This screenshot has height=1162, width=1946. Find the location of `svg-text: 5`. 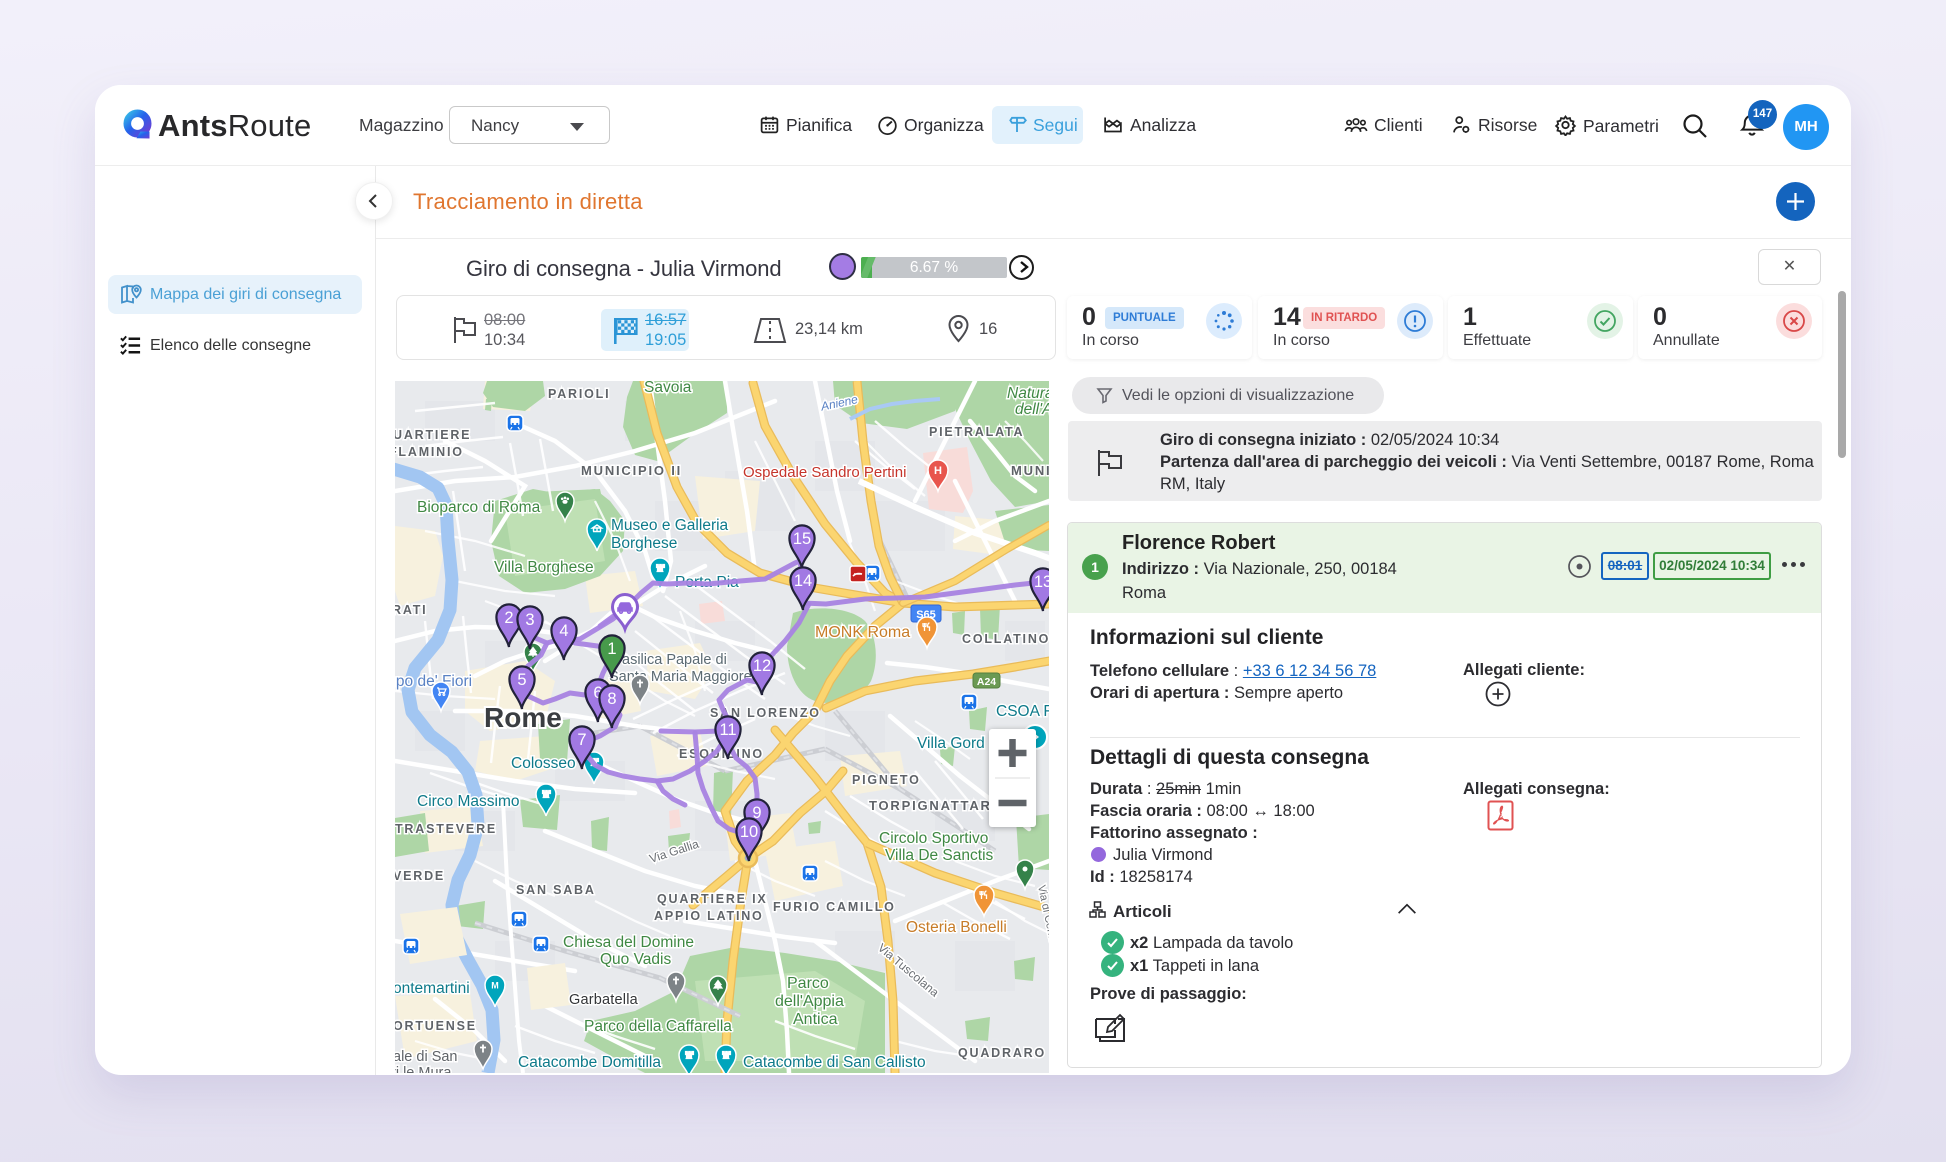

svg-text: 5 is located at coordinates (521, 680).